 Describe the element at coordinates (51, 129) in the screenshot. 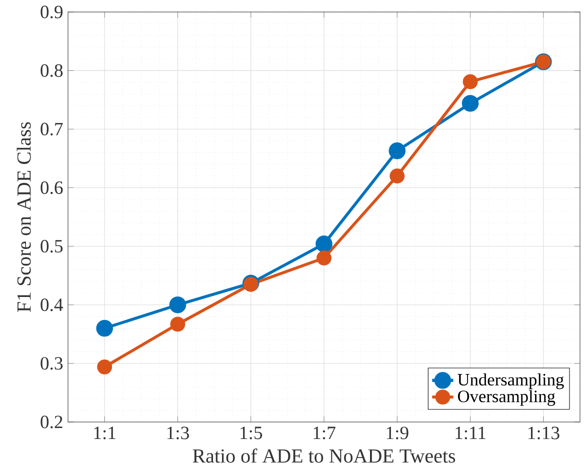

I see `y-tick-label: 0.7` at that location.